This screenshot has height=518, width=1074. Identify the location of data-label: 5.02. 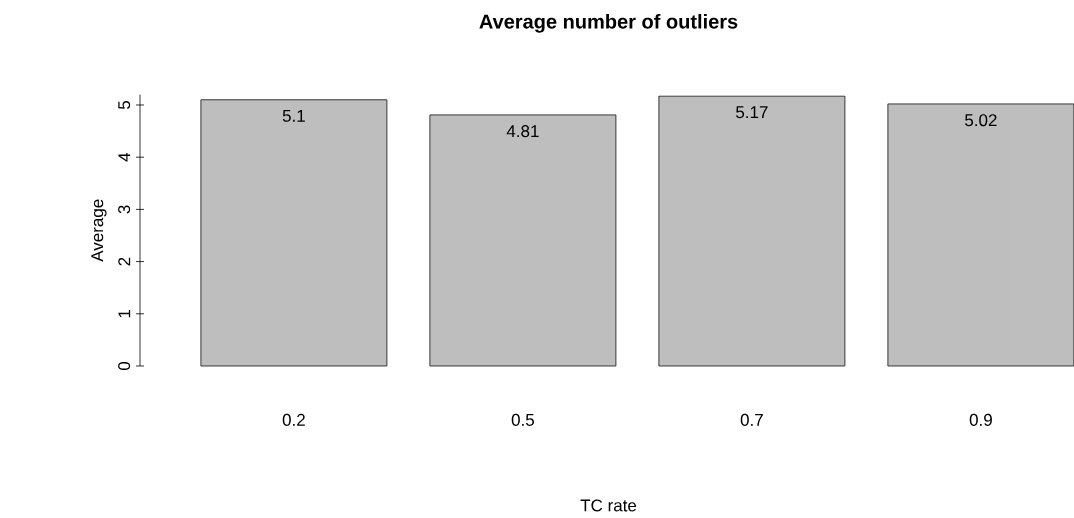
(981, 120).